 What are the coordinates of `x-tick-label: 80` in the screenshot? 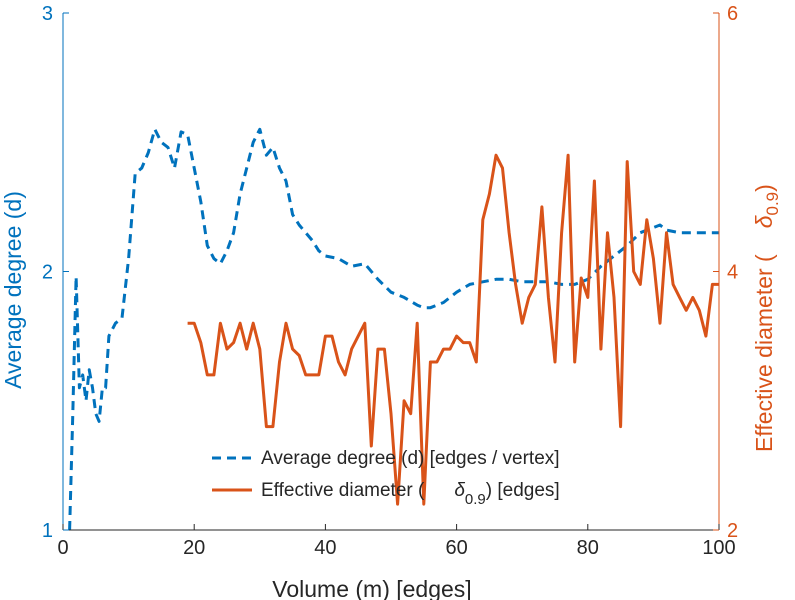 It's located at (588, 548).